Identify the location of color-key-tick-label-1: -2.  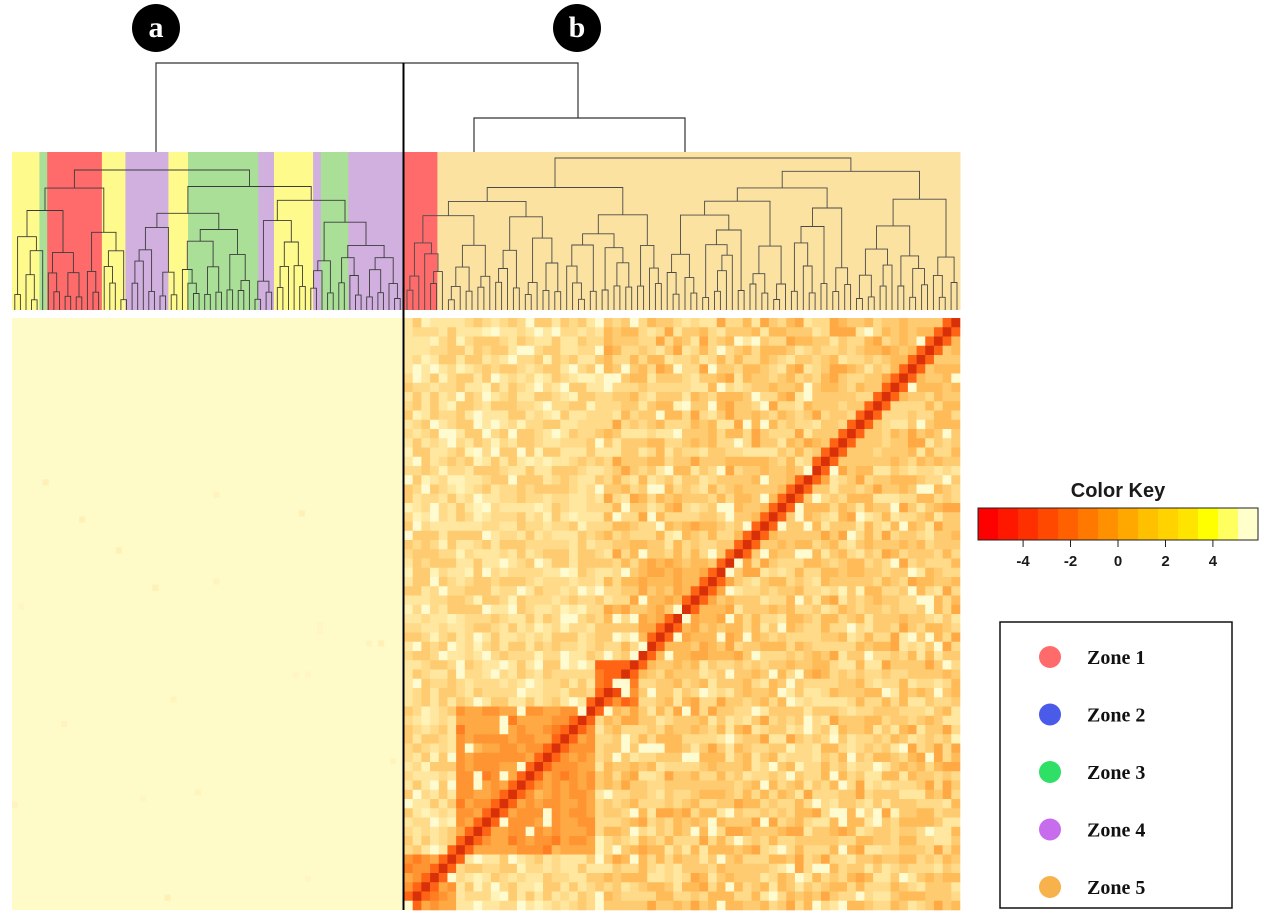
(1070, 561).